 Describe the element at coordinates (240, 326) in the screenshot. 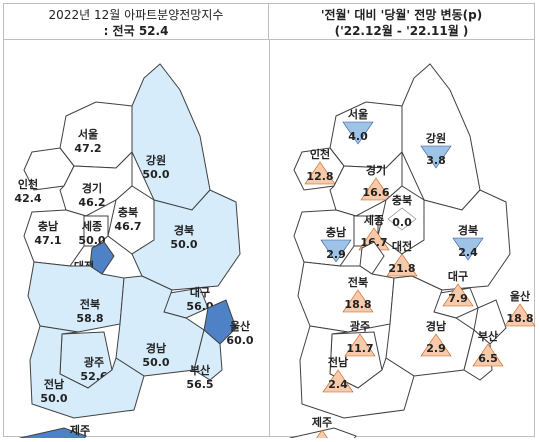

I see `region-11-left-name: 울산` at that location.